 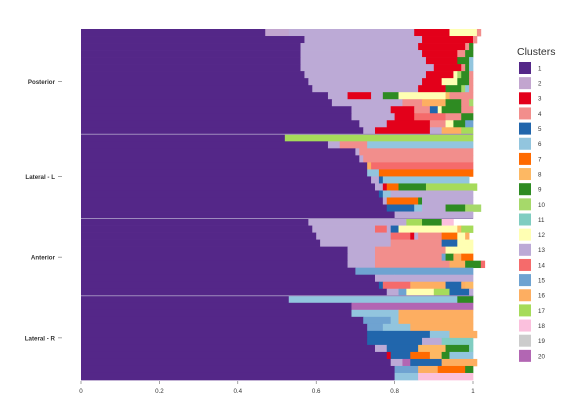 What do you see at coordinates (541, 220) in the screenshot?
I see `legend-label: 11` at bounding box center [541, 220].